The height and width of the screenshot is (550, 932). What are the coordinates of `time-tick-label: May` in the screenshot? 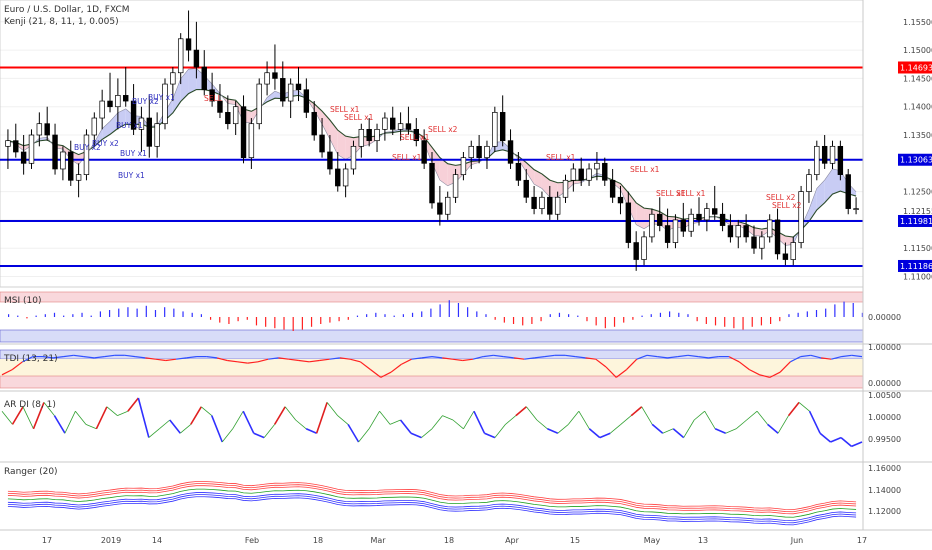 It's located at (652, 540).